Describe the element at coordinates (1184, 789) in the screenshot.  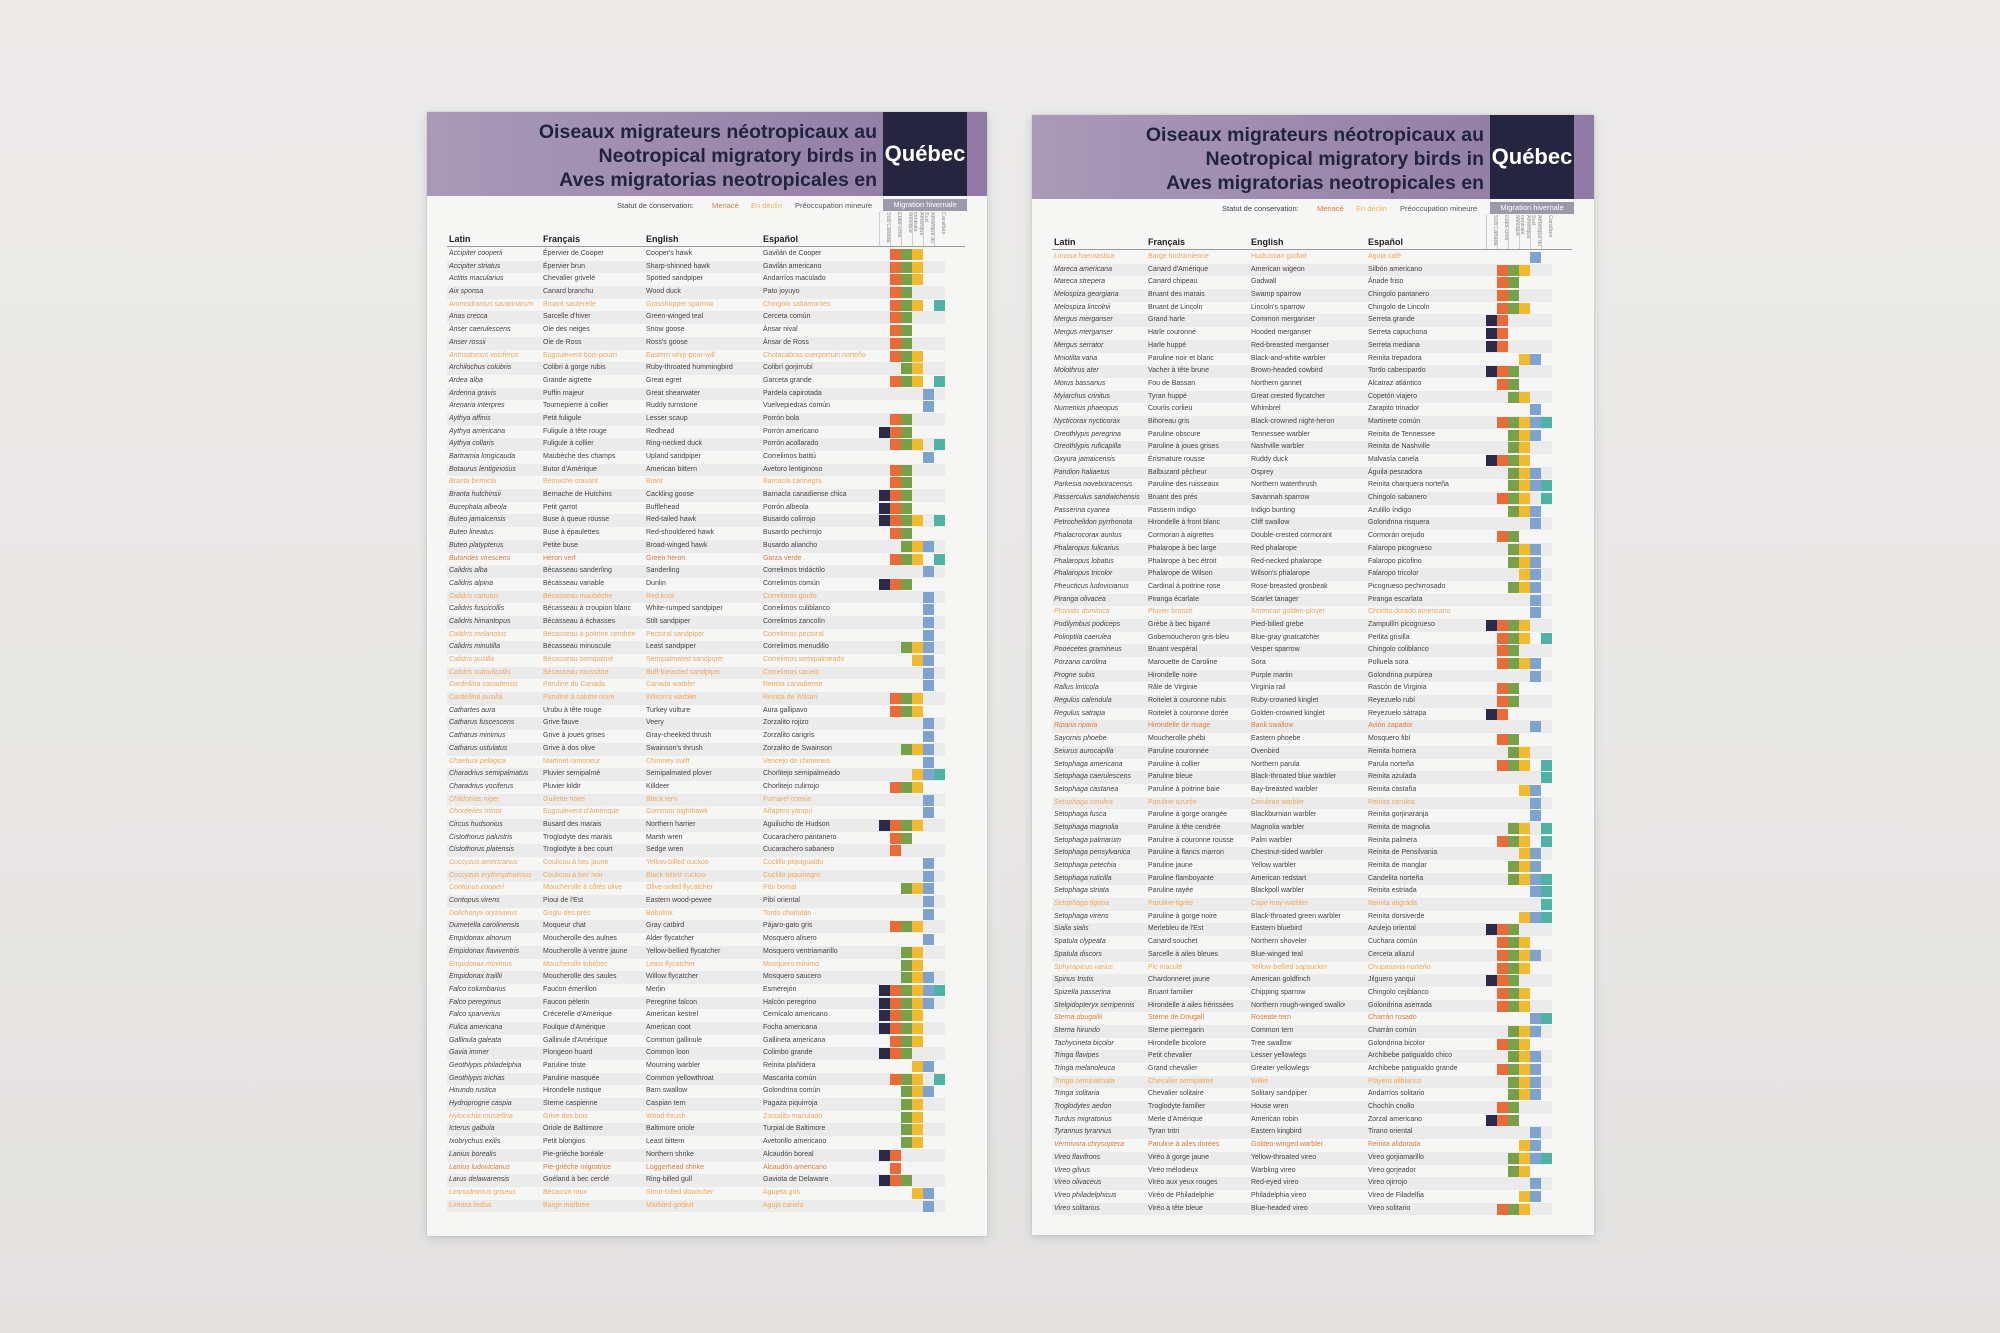
I see `french-name: Paruline à poitrine baie` at that location.